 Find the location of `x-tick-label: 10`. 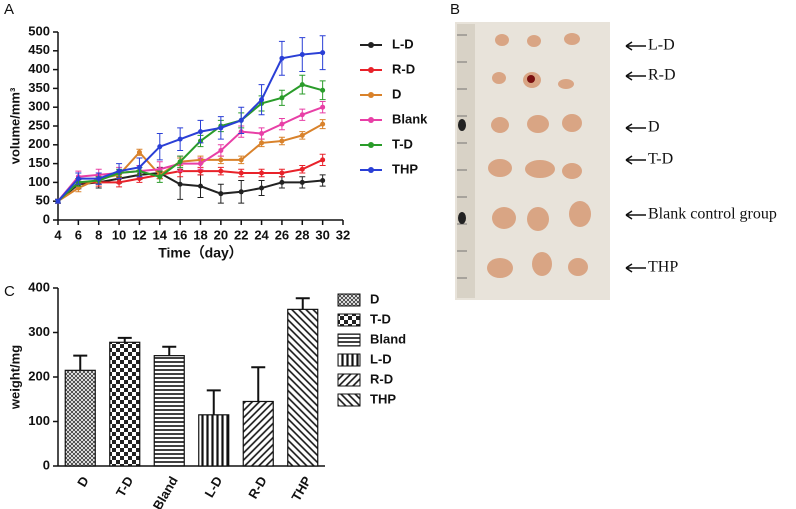

x-tick-label: 10 is located at coordinates (119, 234).